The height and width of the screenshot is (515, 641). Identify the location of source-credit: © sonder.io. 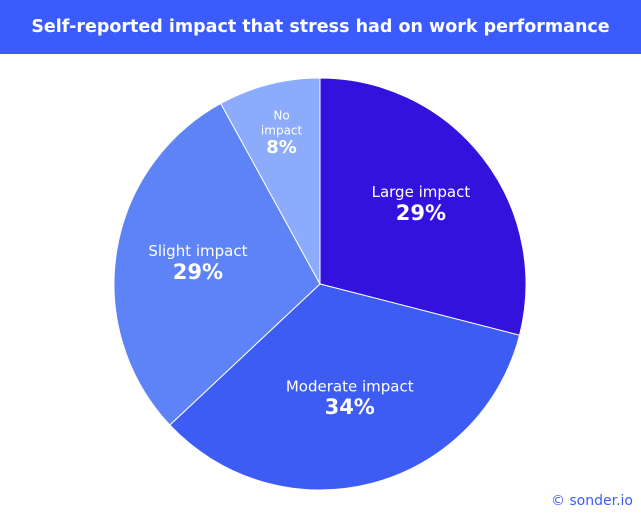
(591, 501).